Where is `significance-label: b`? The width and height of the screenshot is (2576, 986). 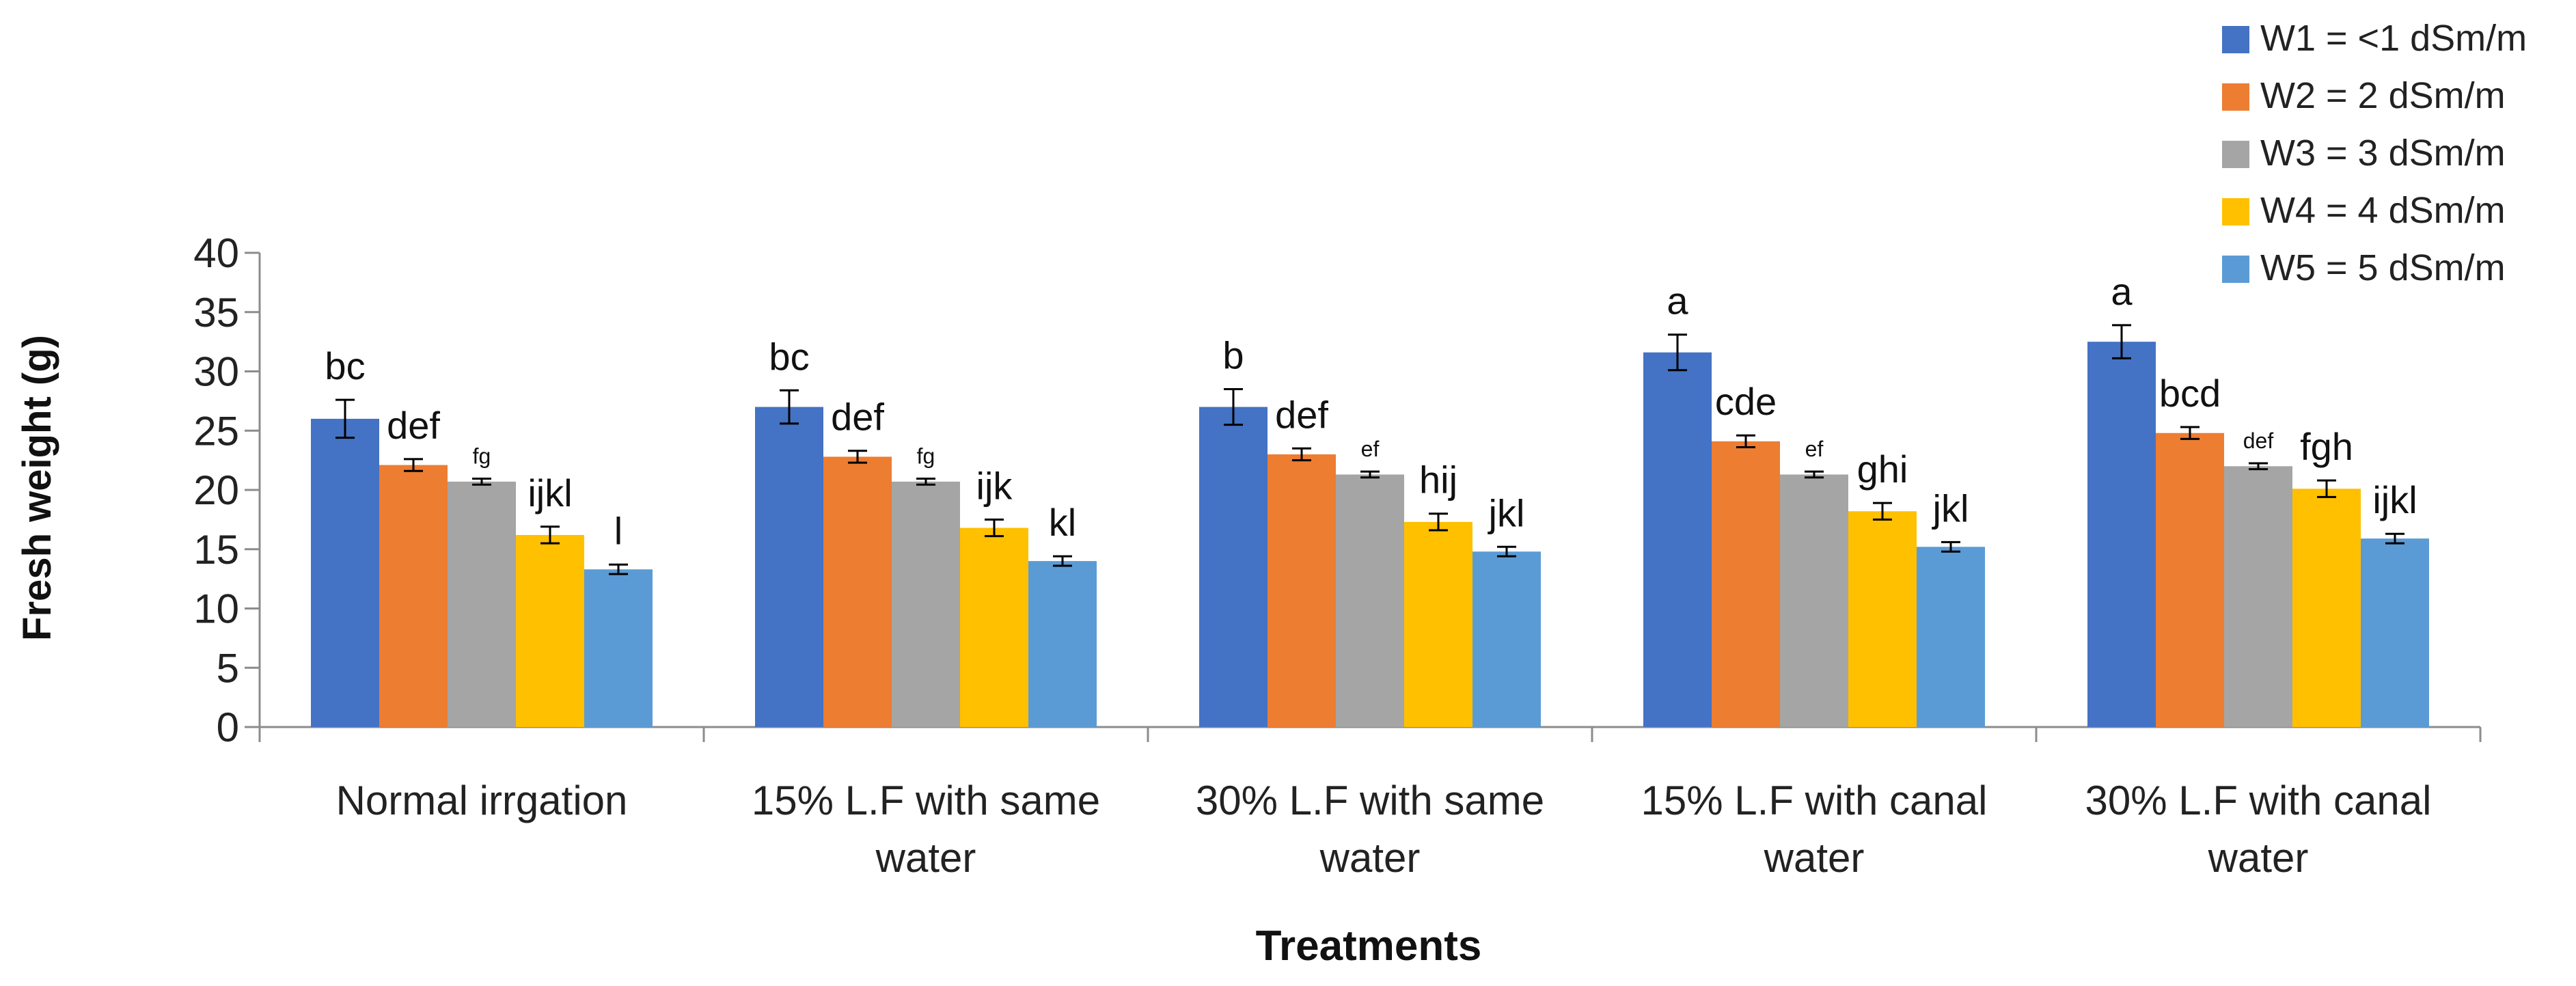
significance-label: b is located at coordinates (1233, 355).